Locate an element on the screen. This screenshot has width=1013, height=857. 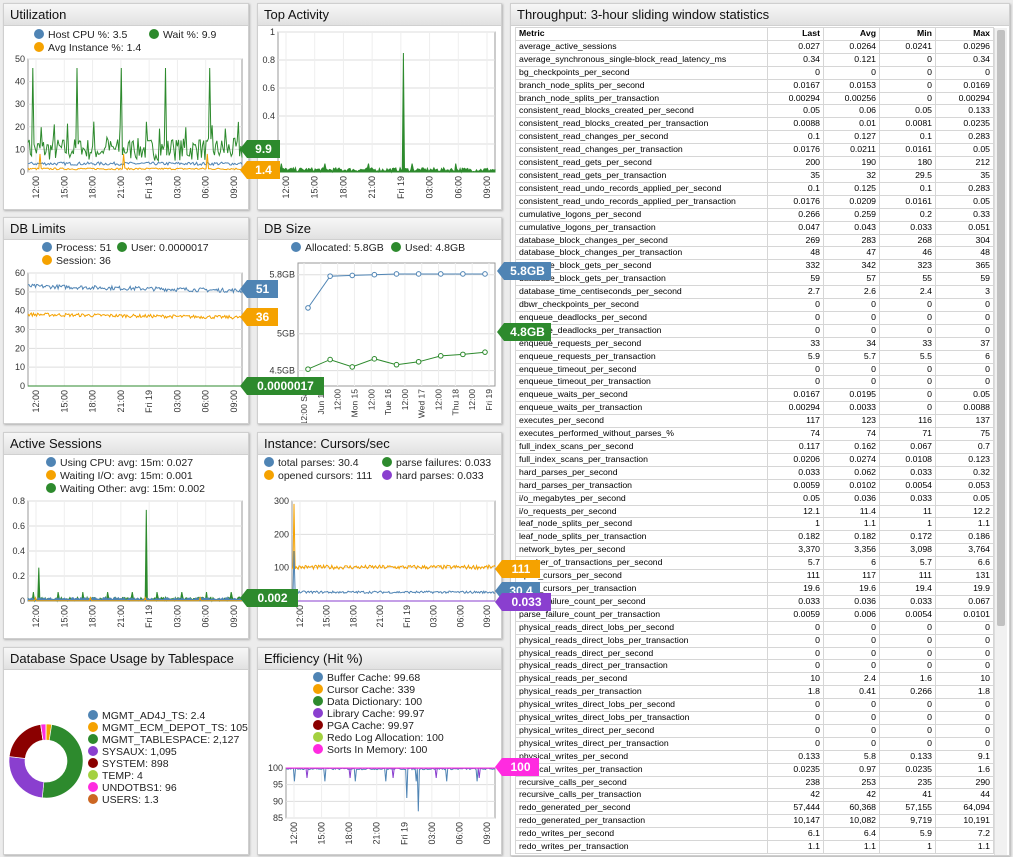
legend-item: MGMT_ECM_DEPOT_TS: 105 is located at coordinates (168, 728).